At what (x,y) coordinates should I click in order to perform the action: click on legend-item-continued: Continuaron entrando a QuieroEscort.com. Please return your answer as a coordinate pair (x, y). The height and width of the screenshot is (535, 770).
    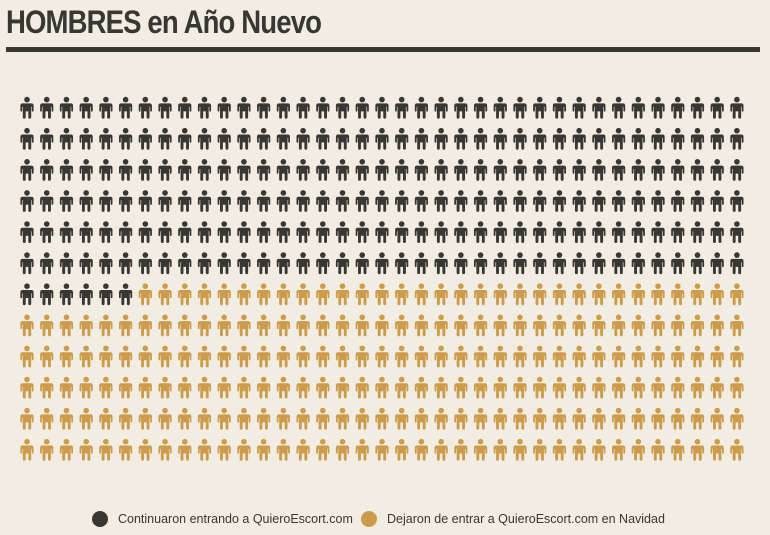
    Looking at the image, I should click on (222, 519).